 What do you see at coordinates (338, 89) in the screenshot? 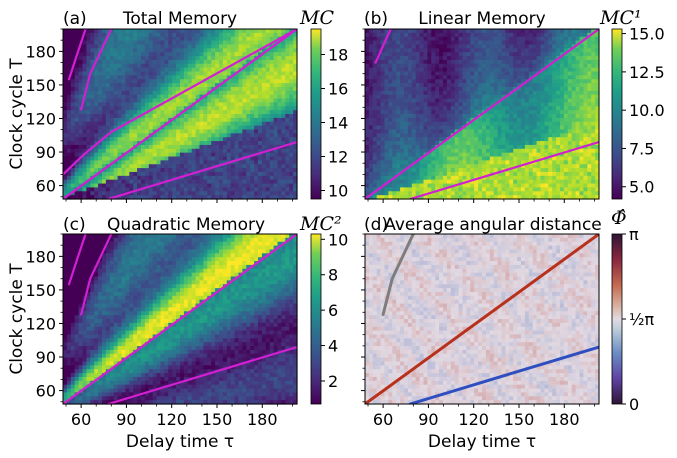
I see `colorbar-tick-label: 16` at bounding box center [338, 89].